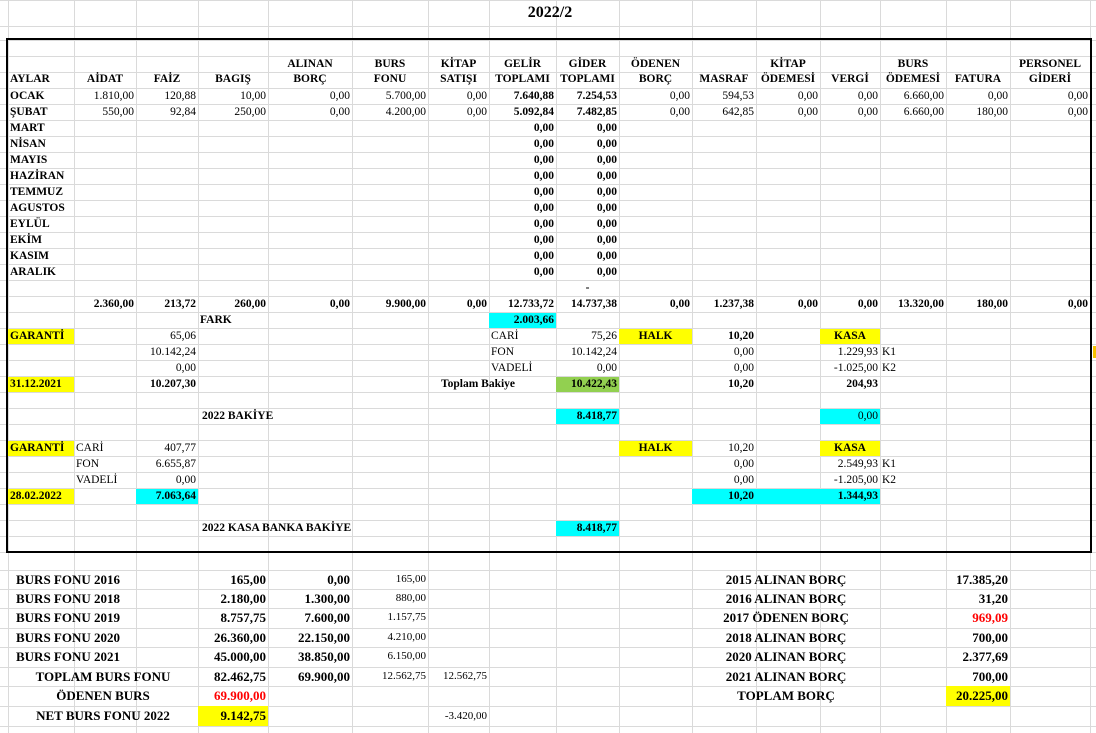  Describe the element at coordinates (103, 695) in the screenshot. I see `odenen-burs-label: ÖDENEN BURS` at that location.